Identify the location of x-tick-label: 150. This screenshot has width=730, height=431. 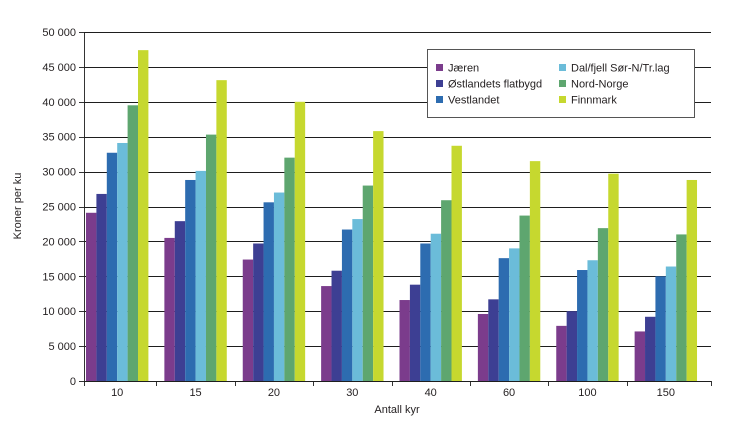
(666, 393).